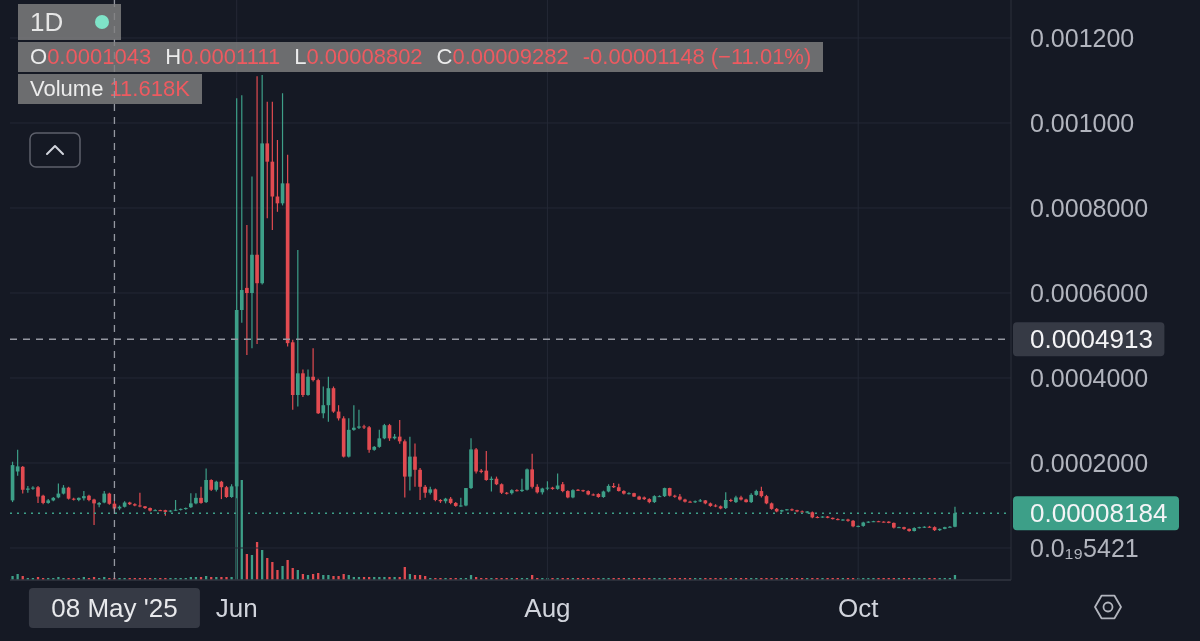 The height and width of the screenshot is (641, 1200). I want to click on chart-title: 1D, so click(47, 22).